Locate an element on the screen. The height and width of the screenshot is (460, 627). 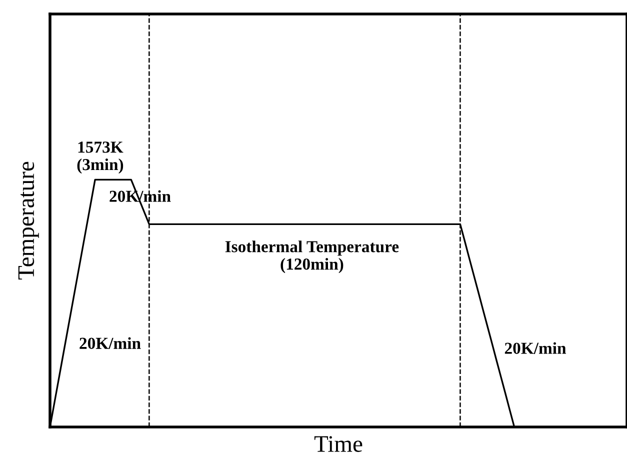
x-axis-title: Time is located at coordinates (338, 444).